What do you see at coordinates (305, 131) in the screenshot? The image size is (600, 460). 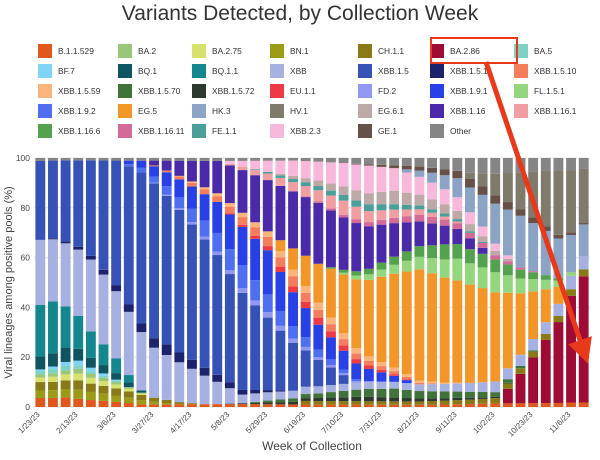 I see `legend-label: XBB.2.3` at bounding box center [305, 131].